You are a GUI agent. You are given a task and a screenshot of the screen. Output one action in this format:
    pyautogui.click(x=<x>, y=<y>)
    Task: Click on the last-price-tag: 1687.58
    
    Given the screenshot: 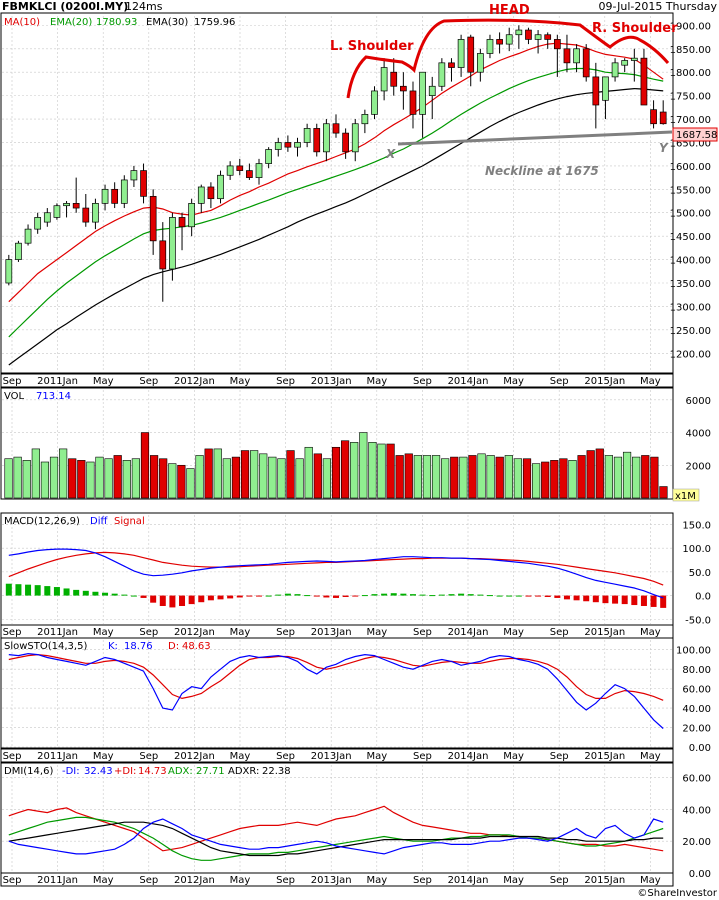 What is the action you would take?
    pyautogui.click(x=695, y=134)
    